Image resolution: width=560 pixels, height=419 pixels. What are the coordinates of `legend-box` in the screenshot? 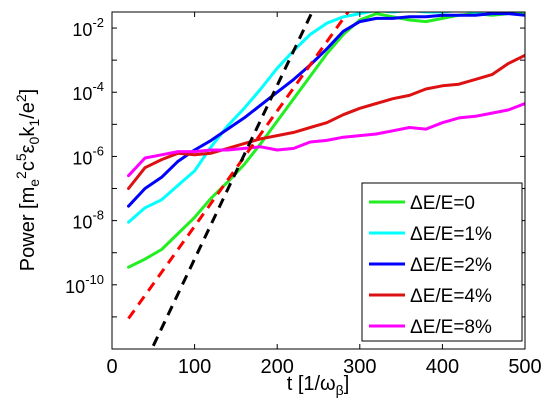 It's located at (442, 262).